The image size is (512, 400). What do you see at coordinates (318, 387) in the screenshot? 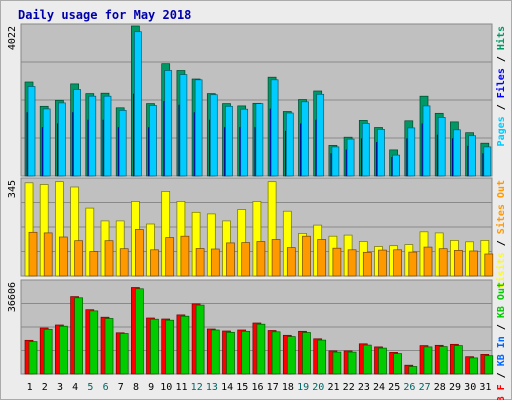
I see `x-tick-label-day-20: 20` at bounding box center [318, 387].